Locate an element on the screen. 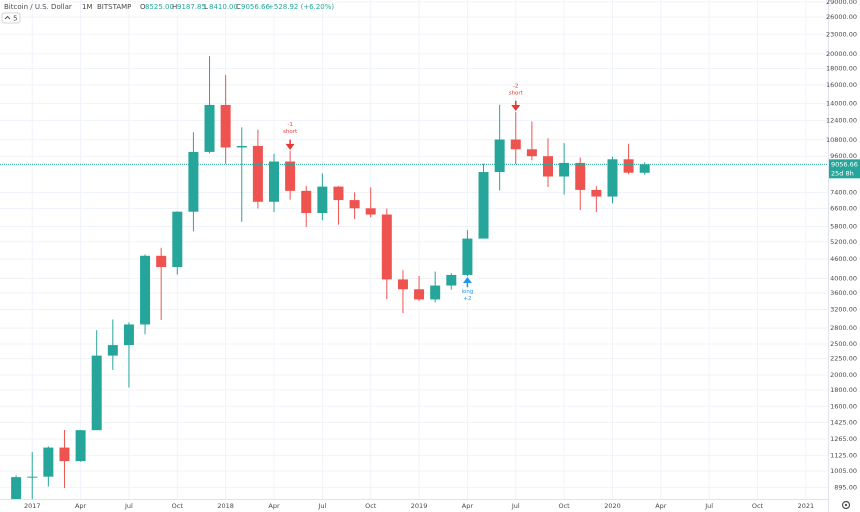 This screenshot has width=860, height=512. ohlc-key: C is located at coordinates (238, 7).